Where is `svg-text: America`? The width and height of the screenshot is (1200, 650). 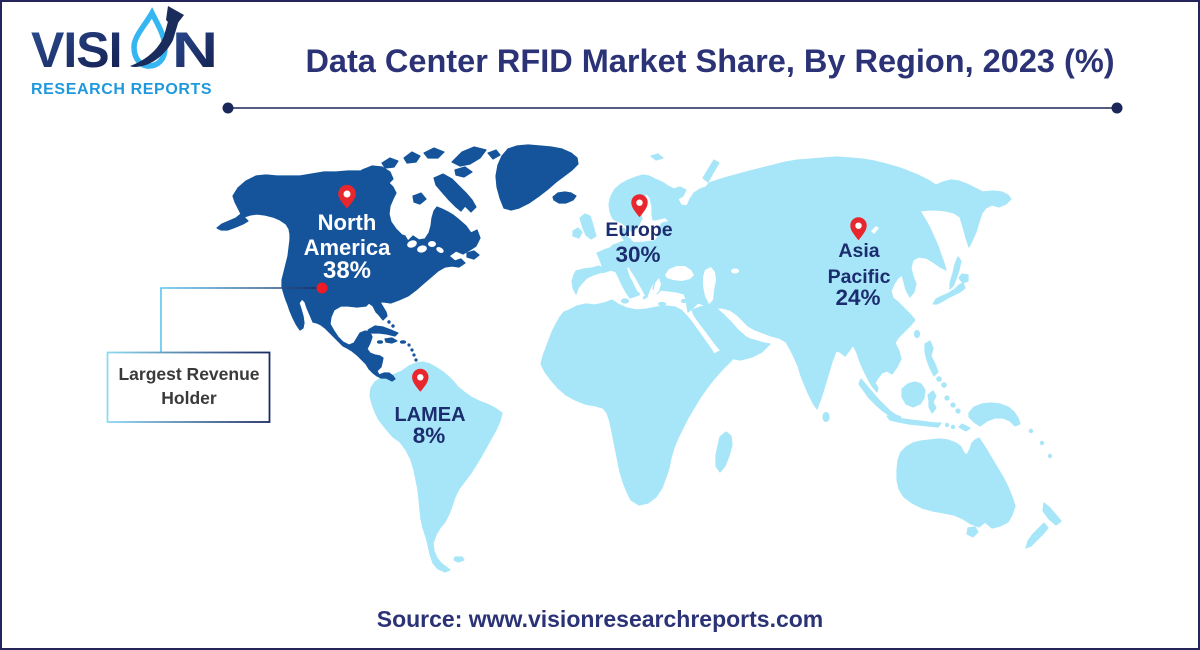
svg-text: America is located at coordinates (348, 247).